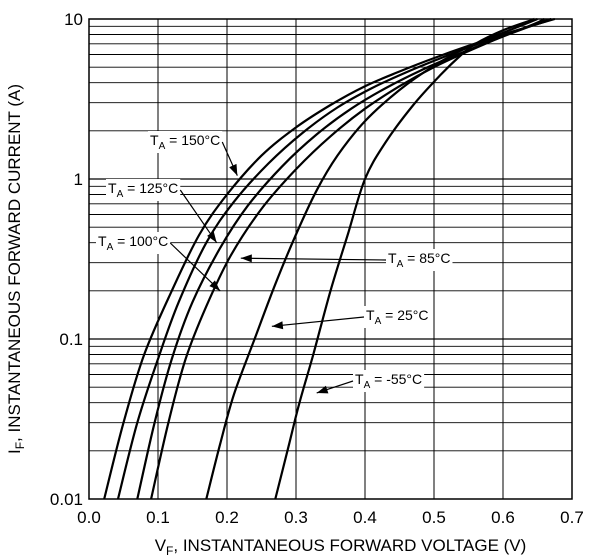  I want to click on y-tick-label: 0.01, so click(66, 499).